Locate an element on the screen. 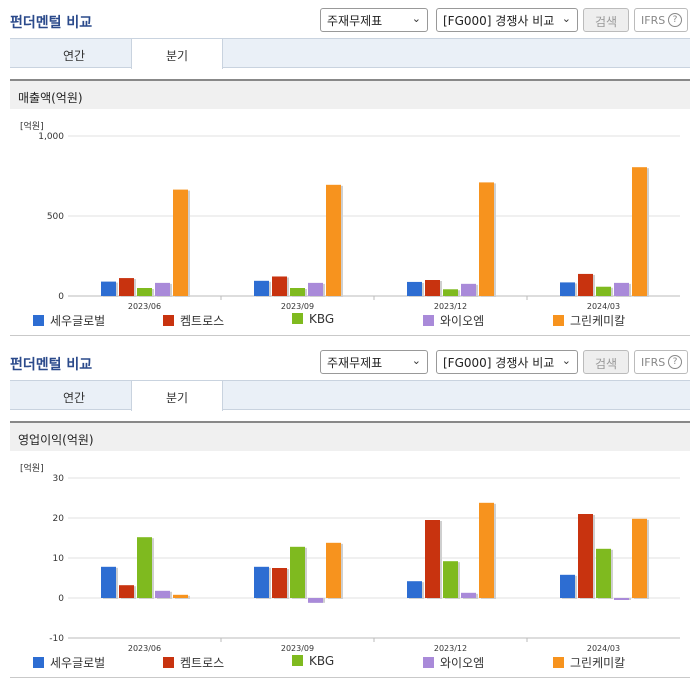  x-tick-label: 2023/09 is located at coordinates (297, 306).